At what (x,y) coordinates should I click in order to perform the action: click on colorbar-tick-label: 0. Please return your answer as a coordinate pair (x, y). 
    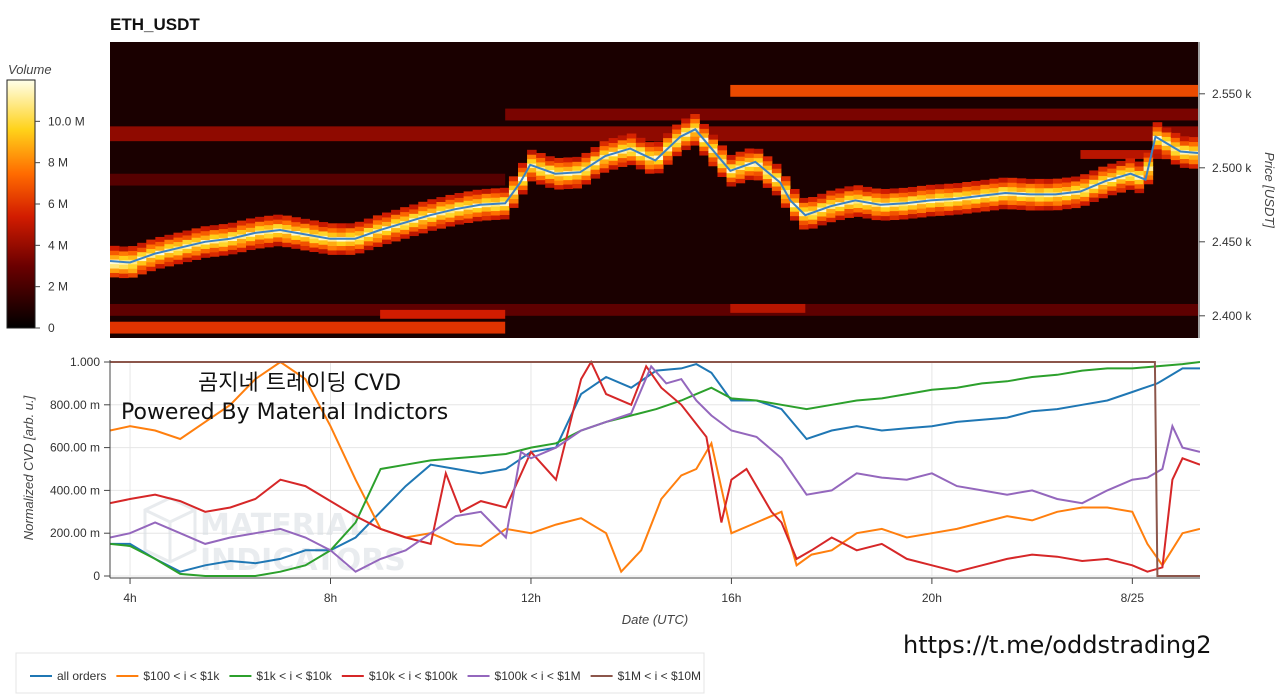
    Looking at the image, I should click on (51, 328).